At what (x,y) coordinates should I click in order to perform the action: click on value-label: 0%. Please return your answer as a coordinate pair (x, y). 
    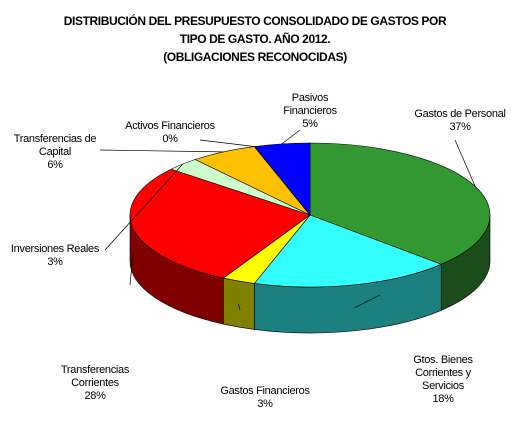
    Looking at the image, I should click on (170, 139).